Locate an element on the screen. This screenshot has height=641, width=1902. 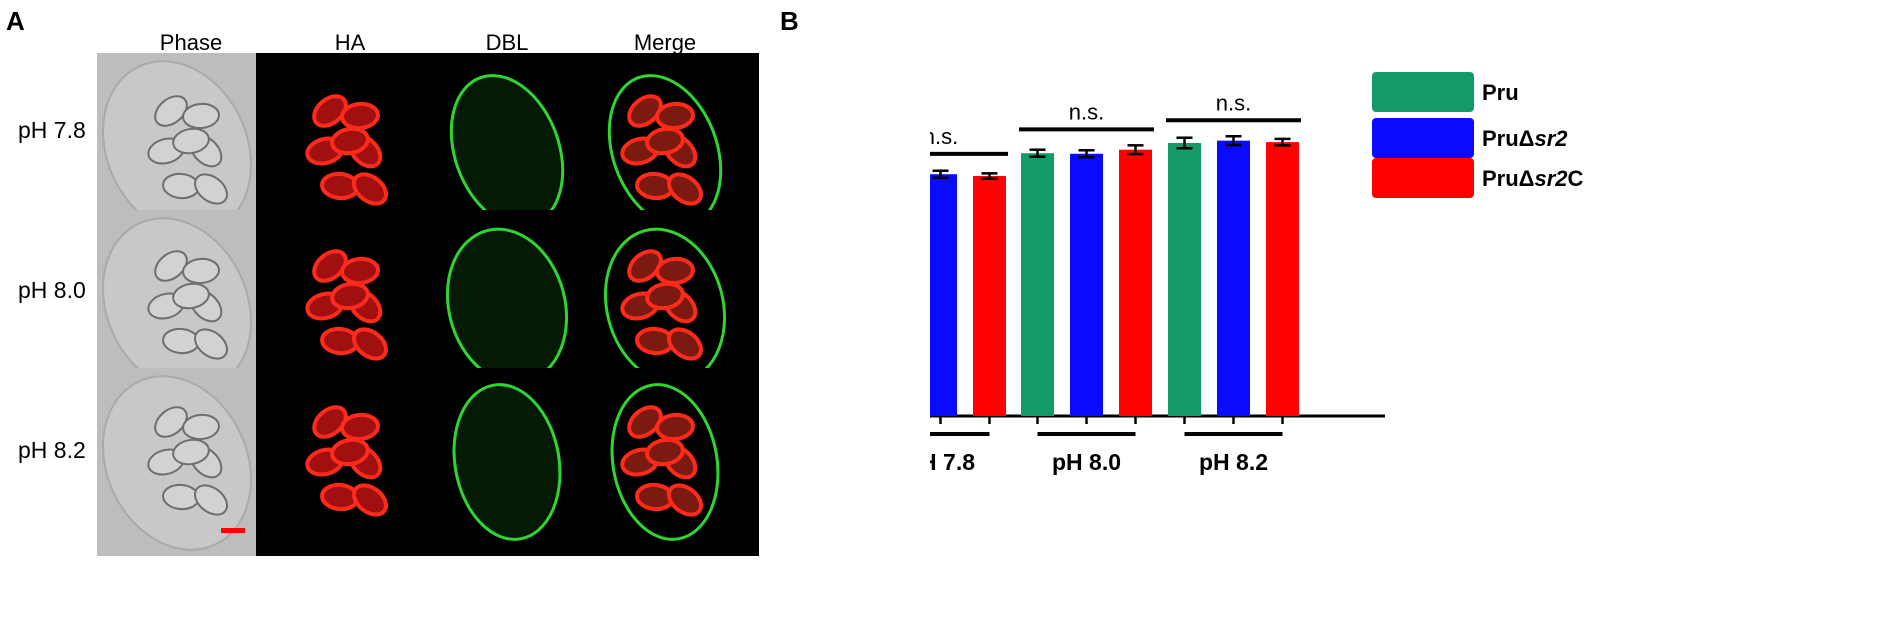
bar-PruΔsr2-pH 8.0 is located at coordinates (1086, 284).